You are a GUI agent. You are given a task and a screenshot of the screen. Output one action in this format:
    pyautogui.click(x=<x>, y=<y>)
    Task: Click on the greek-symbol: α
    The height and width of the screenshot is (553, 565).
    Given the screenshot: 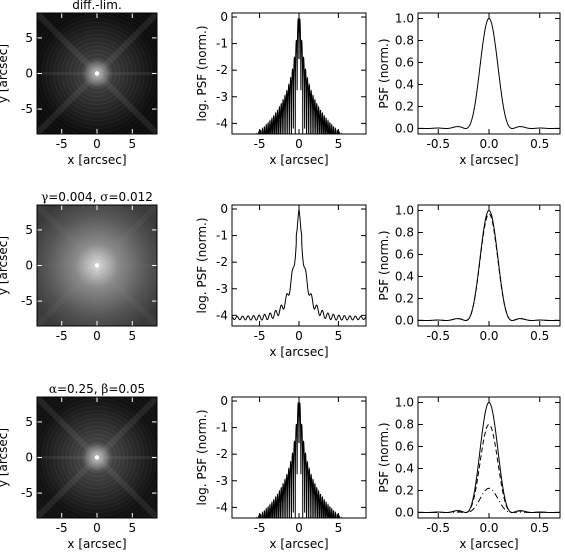 What is the action you would take?
    pyautogui.click(x=53, y=389)
    